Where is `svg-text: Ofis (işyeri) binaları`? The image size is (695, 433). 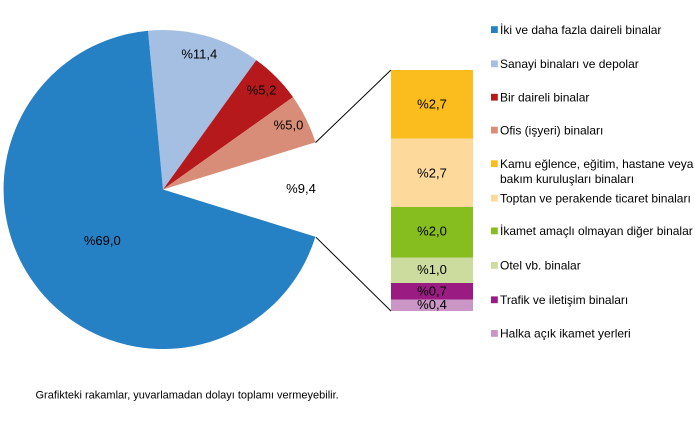 svg-text: Ofis (işyeri) binaları is located at coordinates (551, 130).